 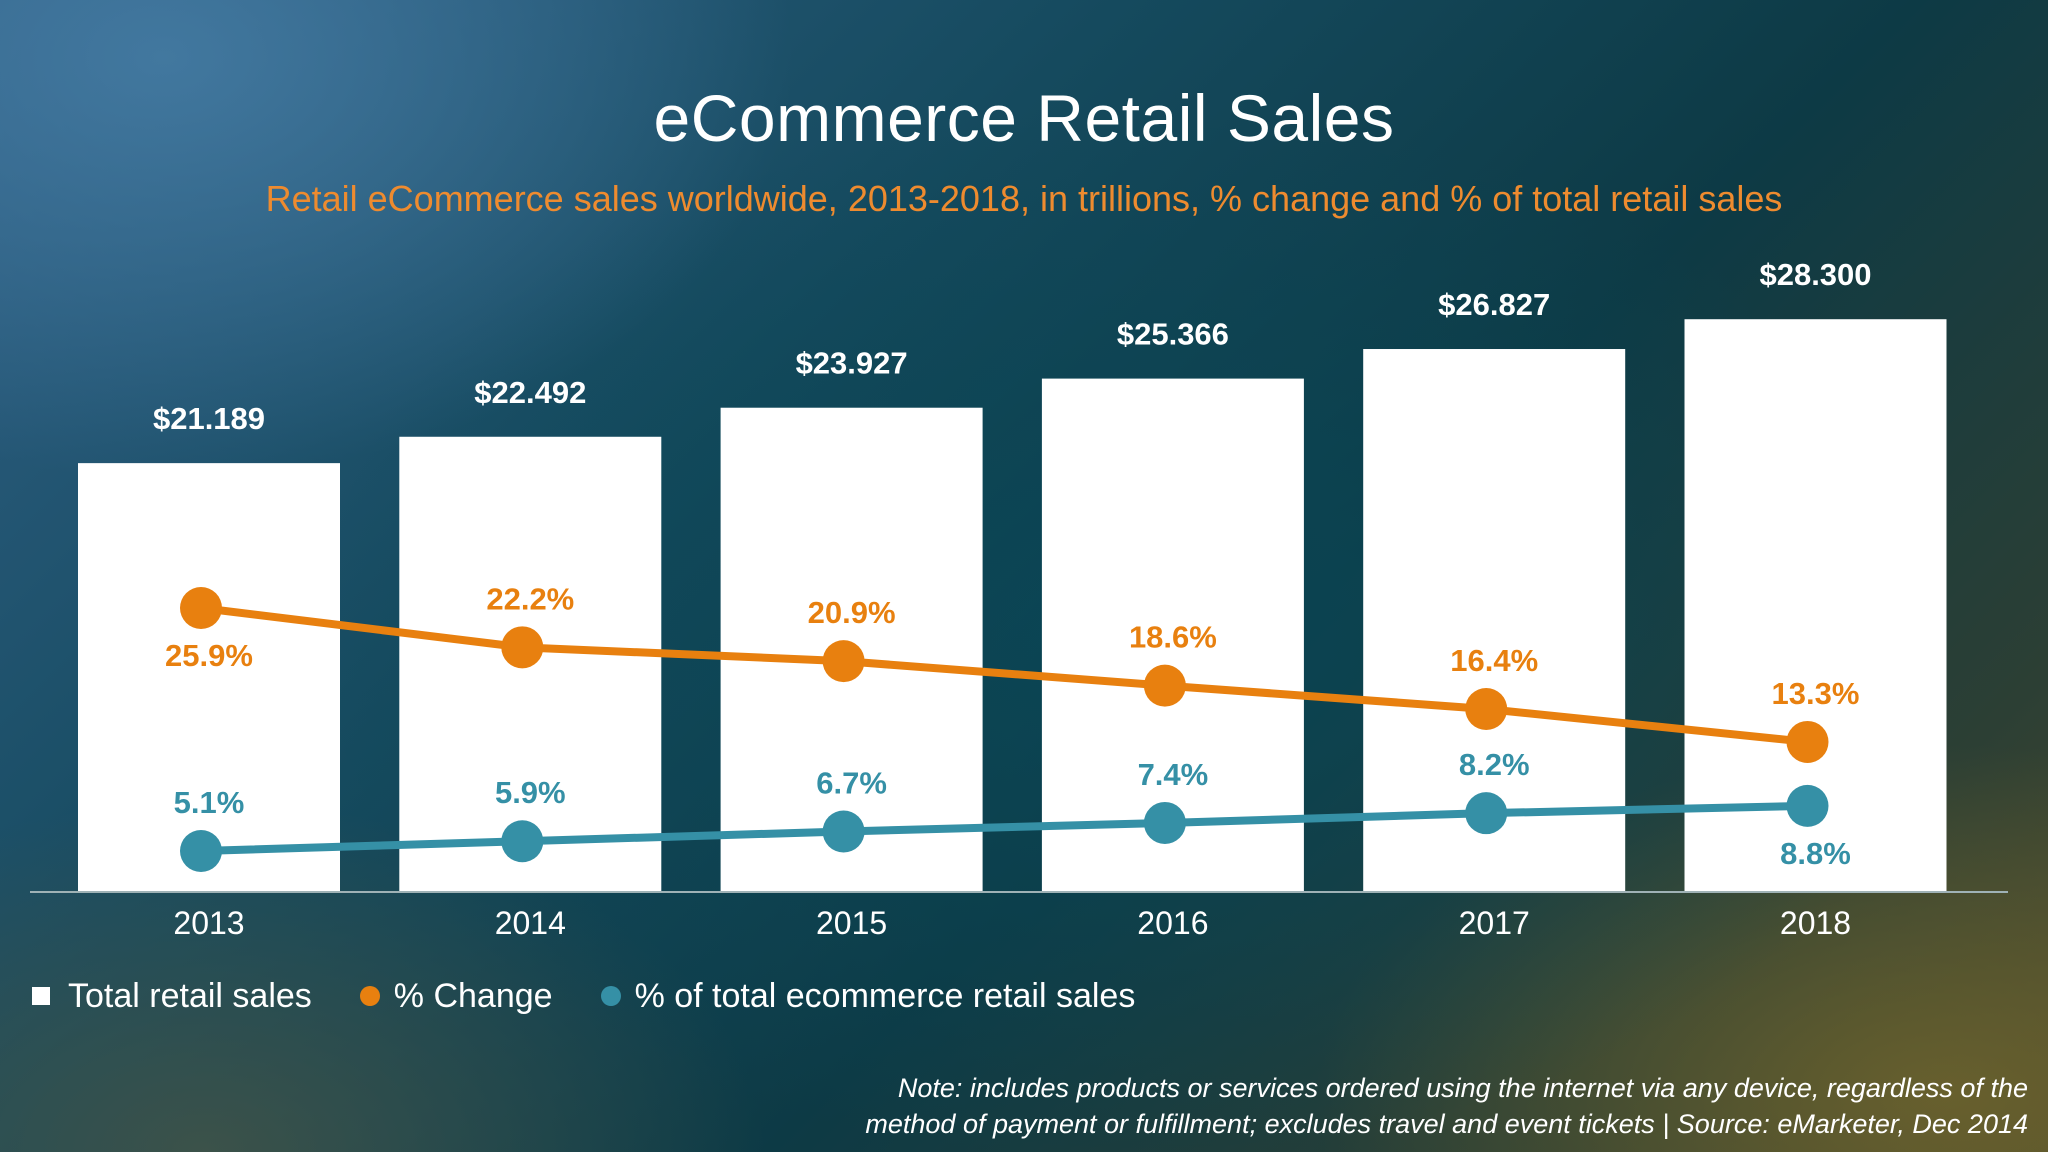 I want to click on bar, so click(x=209, y=677).